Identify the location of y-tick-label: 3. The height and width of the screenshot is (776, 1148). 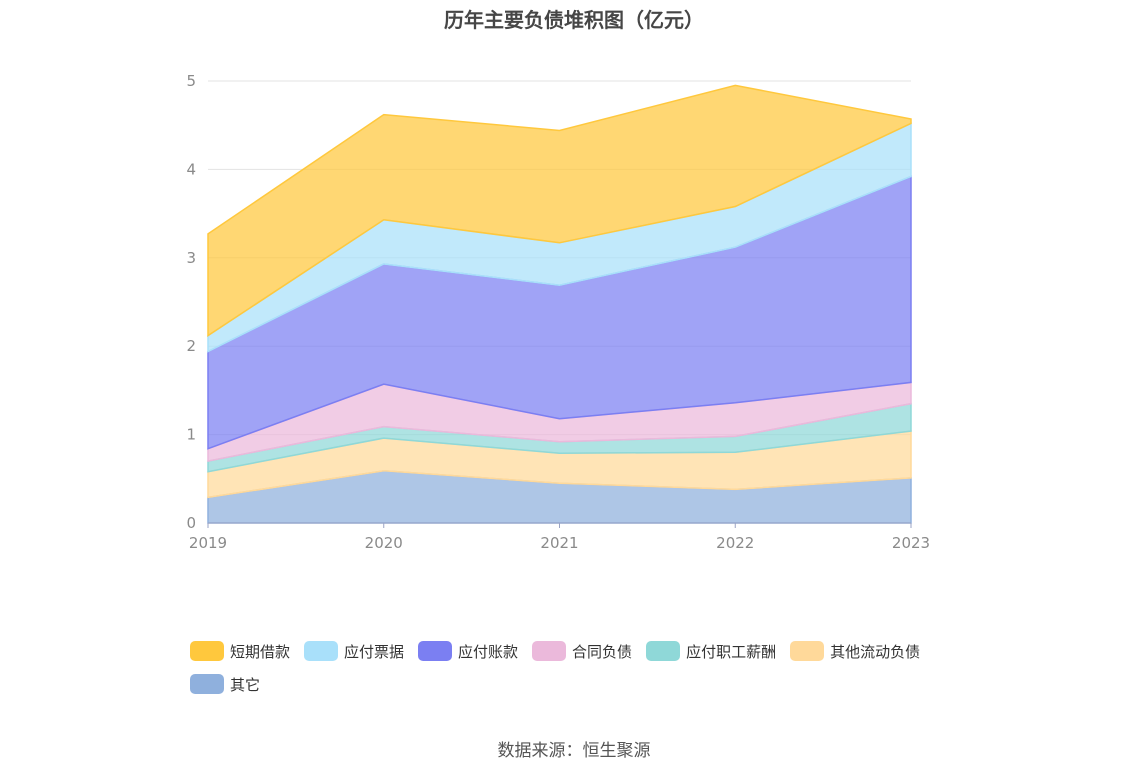
(191, 258).